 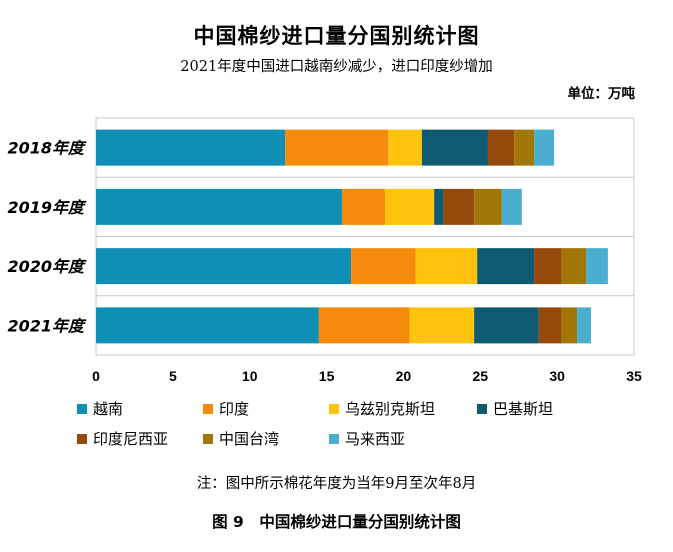 I want to click on legend-label: 印度尼西亚, so click(x=131, y=439).